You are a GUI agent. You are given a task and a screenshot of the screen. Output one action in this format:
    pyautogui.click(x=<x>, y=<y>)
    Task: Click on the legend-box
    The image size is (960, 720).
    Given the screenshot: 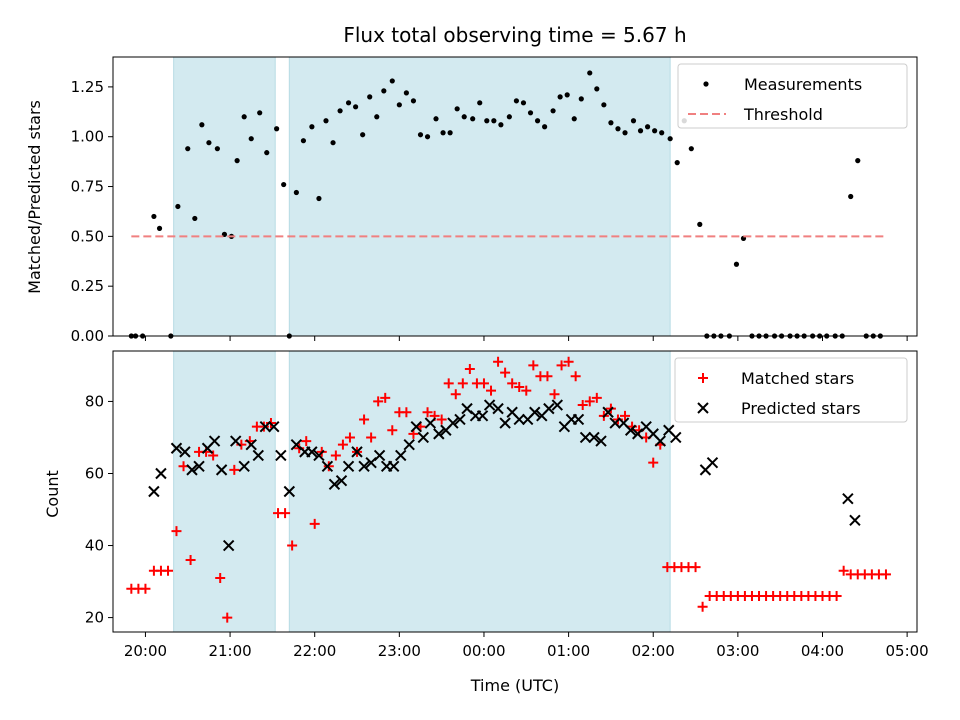 What is the action you would take?
    pyautogui.click(x=791, y=390)
    